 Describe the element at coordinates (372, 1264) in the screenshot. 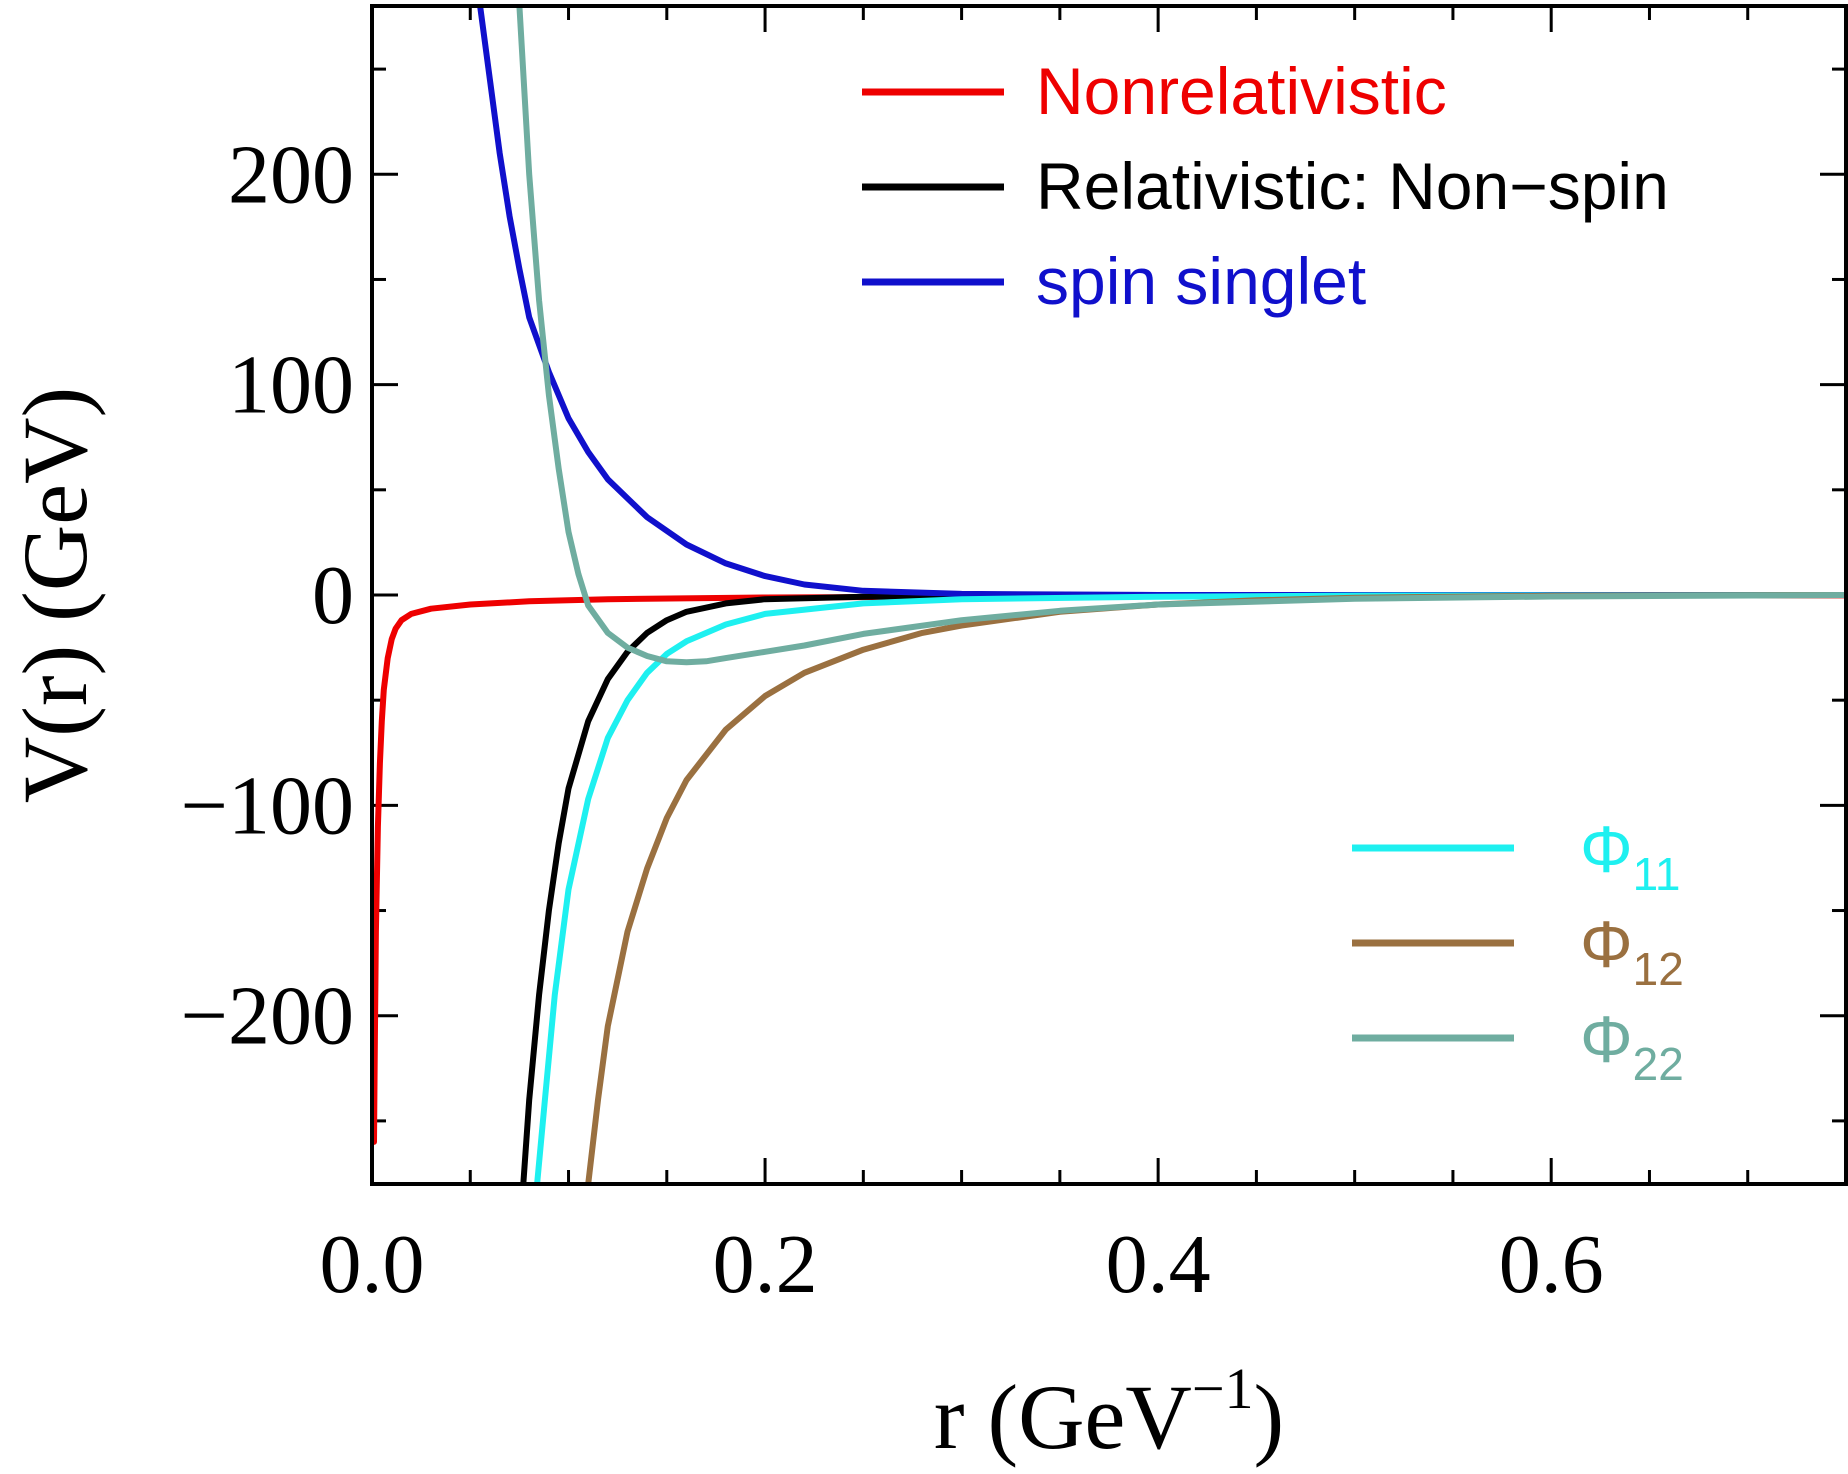

I see `x-tick-label: 0.0` at that location.